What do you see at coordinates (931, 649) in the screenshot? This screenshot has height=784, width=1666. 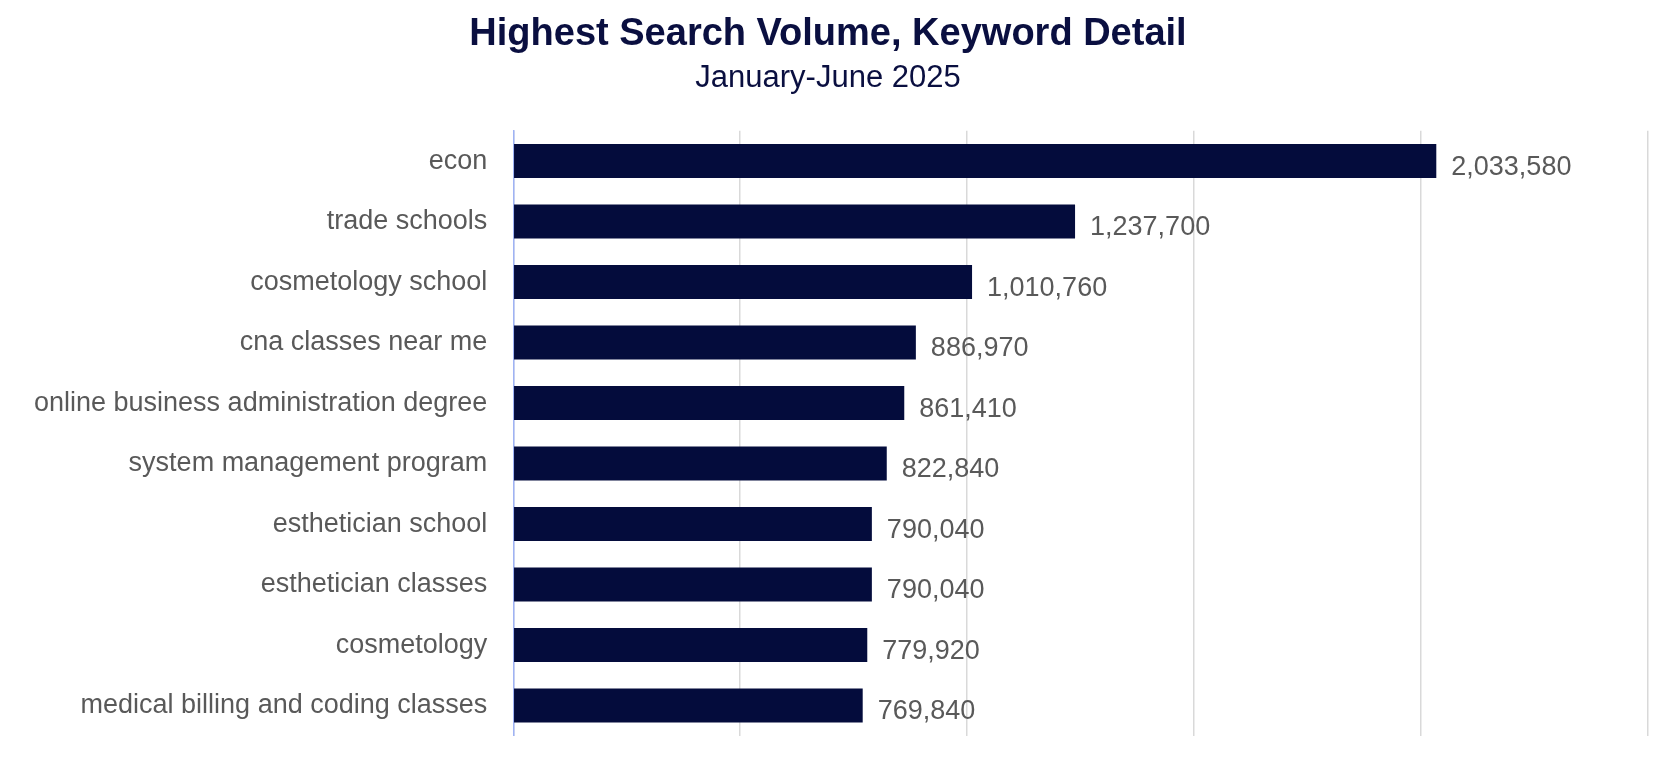 I see `data-label: 779,920` at bounding box center [931, 649].